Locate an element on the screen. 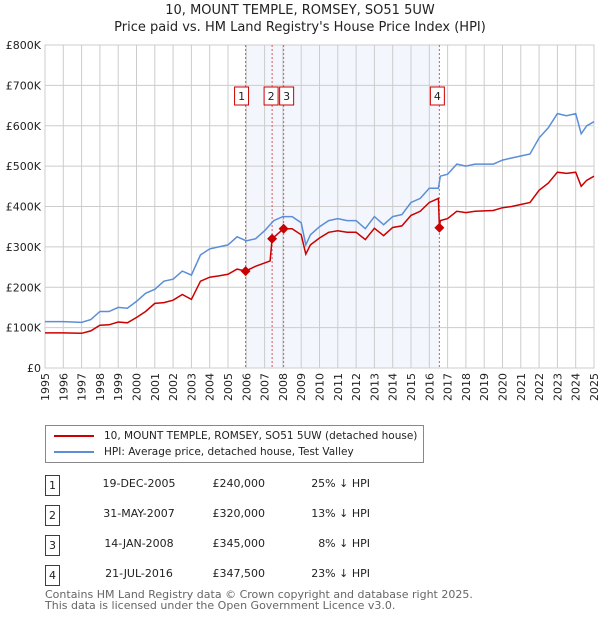  y-tick-label: £600K is located at coordinates (24, 126).